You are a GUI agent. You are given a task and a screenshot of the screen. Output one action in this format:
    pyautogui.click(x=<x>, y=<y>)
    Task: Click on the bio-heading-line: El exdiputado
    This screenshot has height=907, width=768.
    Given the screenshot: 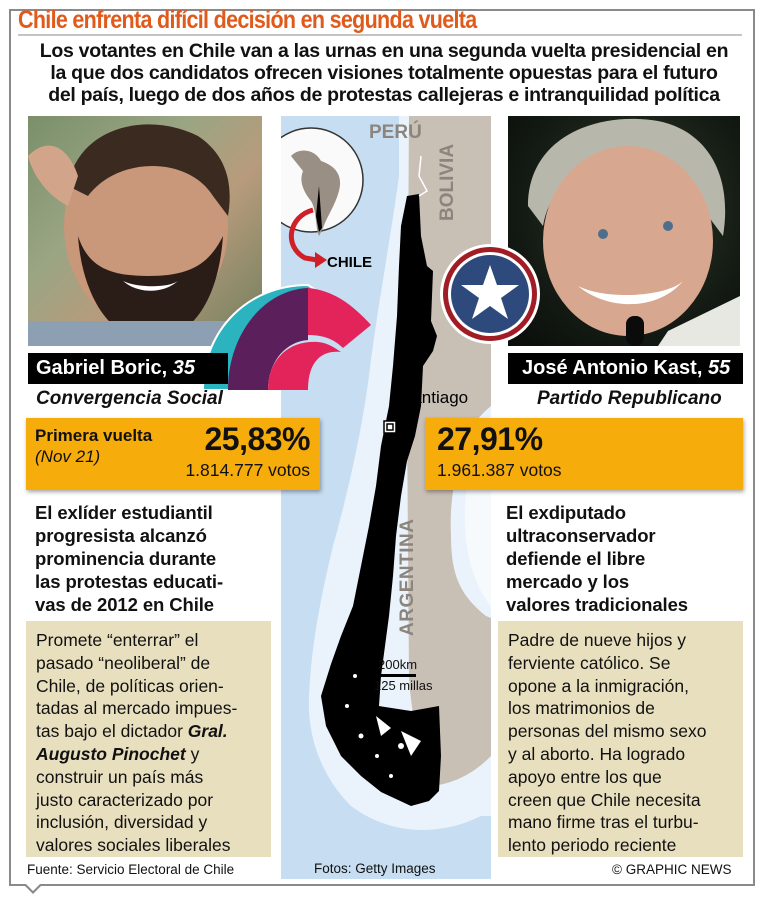 What is the action you would take?
    pyautogui.click(x=566, y=512)
    